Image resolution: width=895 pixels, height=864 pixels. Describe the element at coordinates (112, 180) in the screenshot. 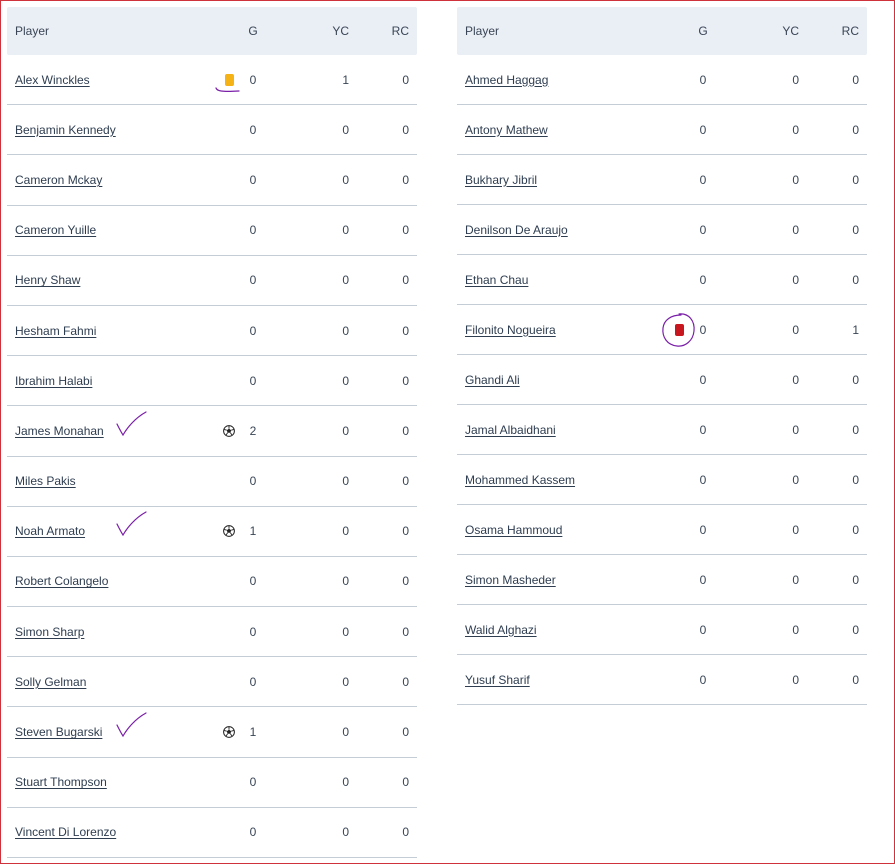

I see `player-name-cell: Cameron Mckay` at that location.